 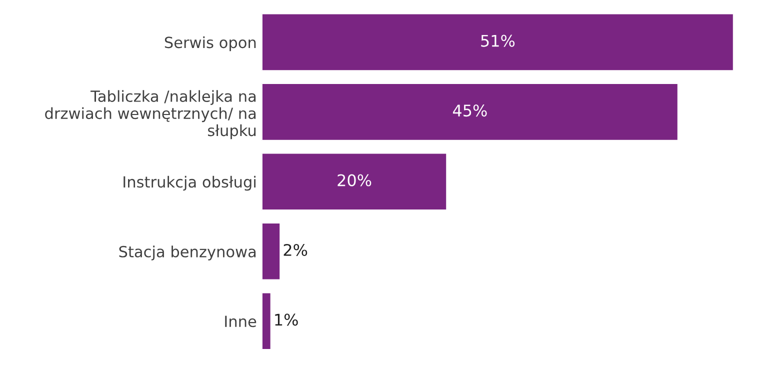 I want to click on data-label: 45%, so click(x=469, y=110).